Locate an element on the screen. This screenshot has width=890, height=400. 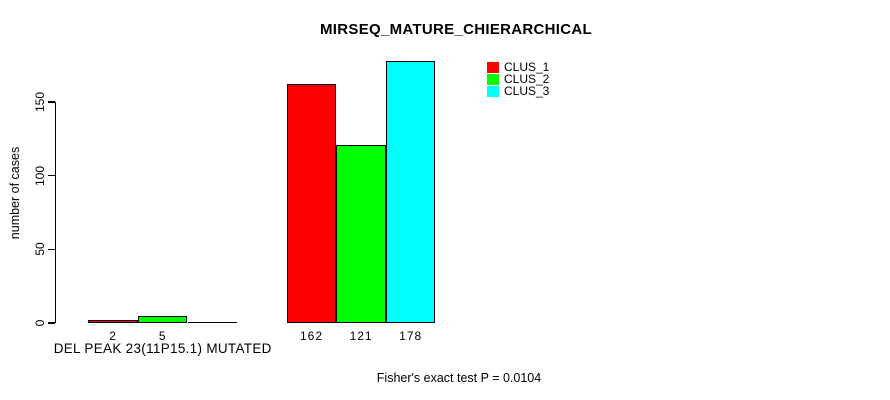
y-axis-line is located at coordinates (56, 212).